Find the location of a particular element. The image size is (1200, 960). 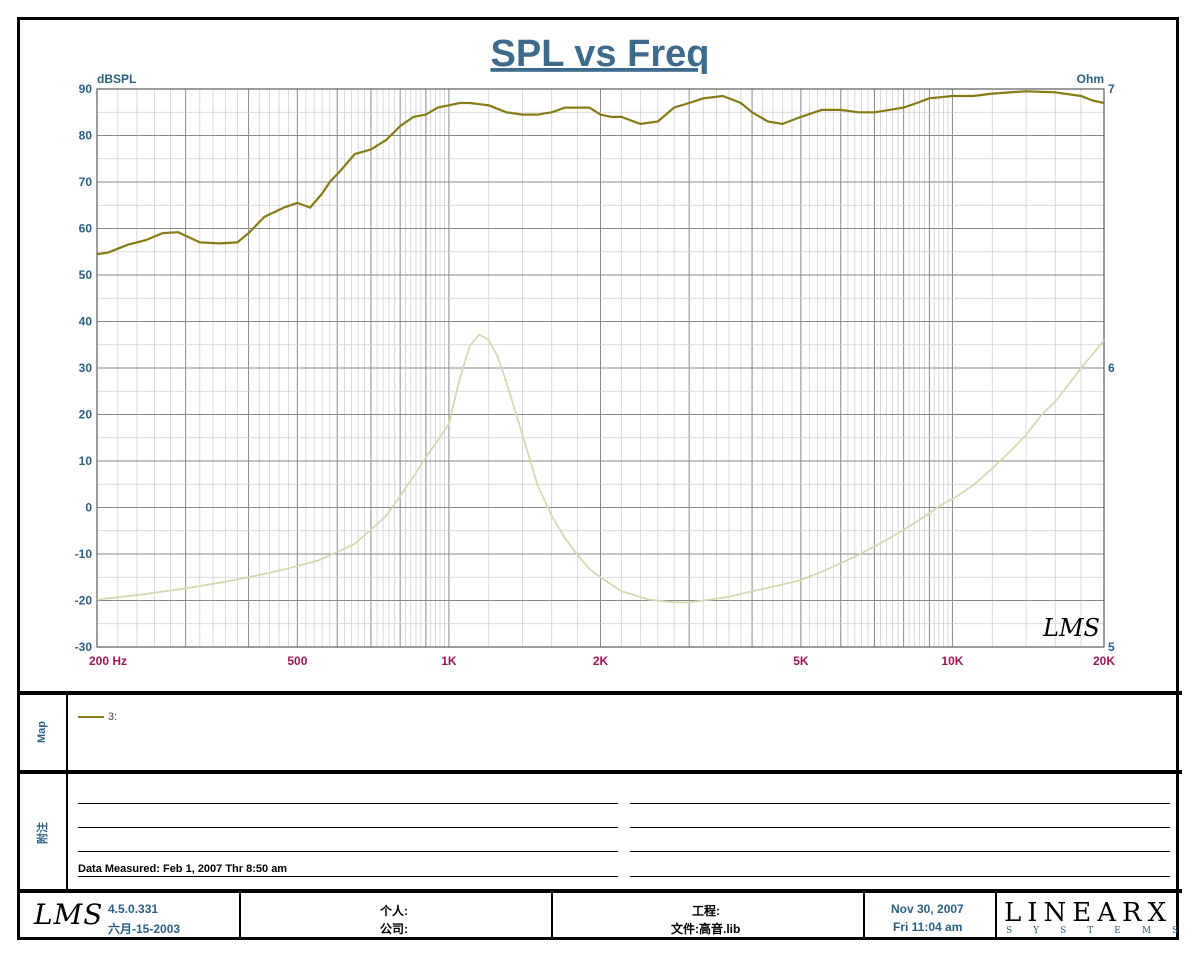

y-left-tick-label: 90 is located at coordinates (86, 89).